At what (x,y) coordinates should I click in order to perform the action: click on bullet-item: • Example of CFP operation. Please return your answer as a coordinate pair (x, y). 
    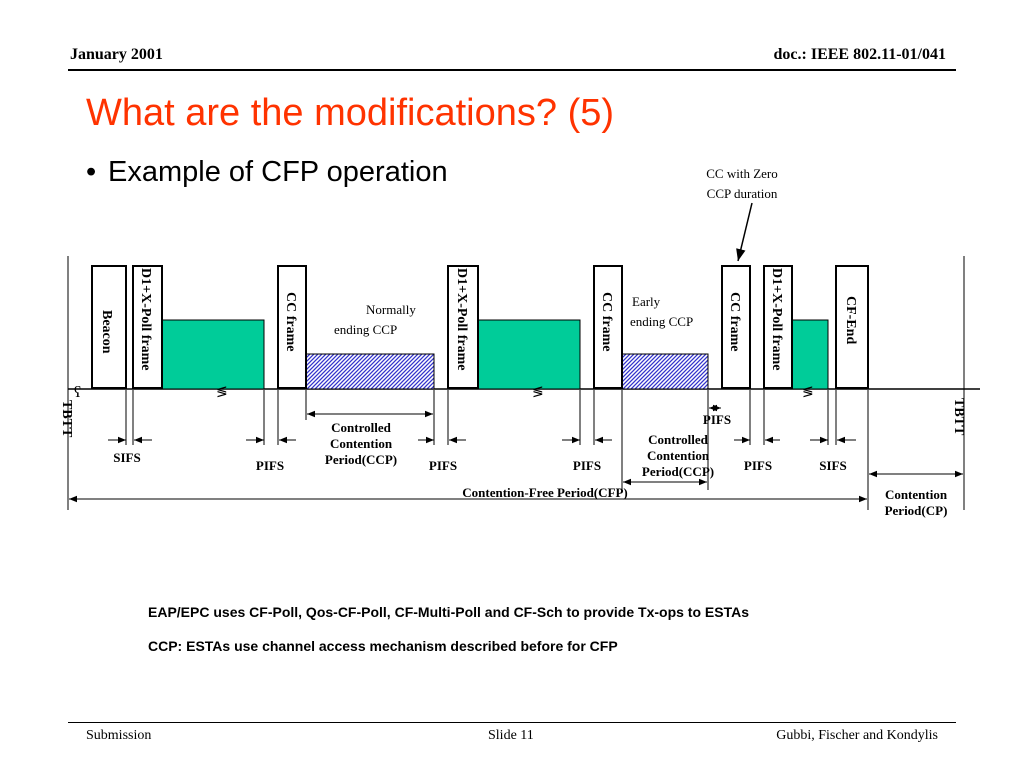
    Looking at the image, I should click on (267, 172).